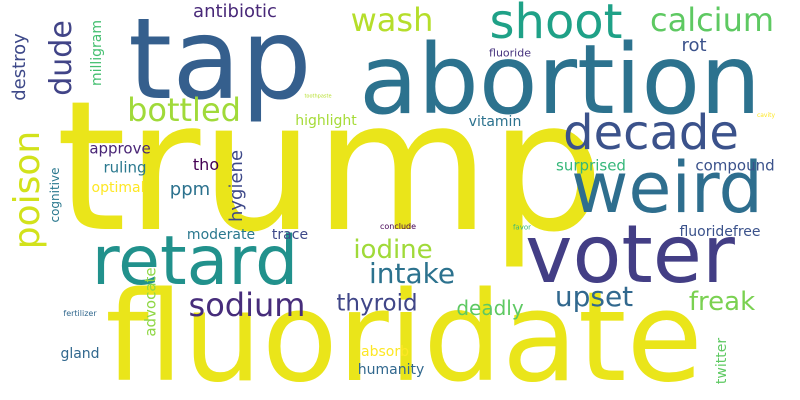 This screenshot has height=400, width=800. What do you see at coordinates (125, 167) in the screenshot?
I see `word-ruling: ruling` at bounding box center [125, 167].